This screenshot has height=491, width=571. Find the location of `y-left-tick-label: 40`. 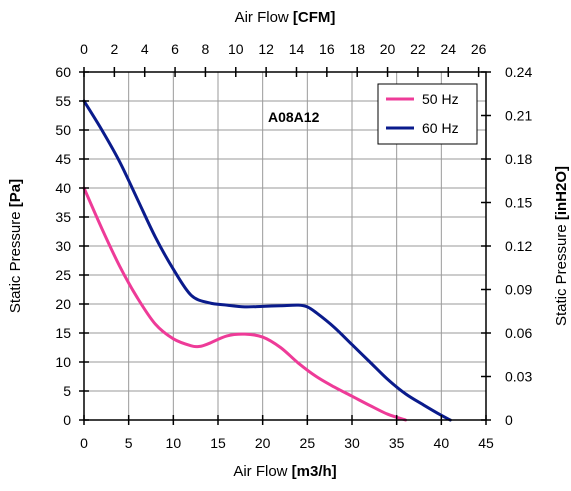

y-left-tick-label: 40 is located at coordinates (63, 188).